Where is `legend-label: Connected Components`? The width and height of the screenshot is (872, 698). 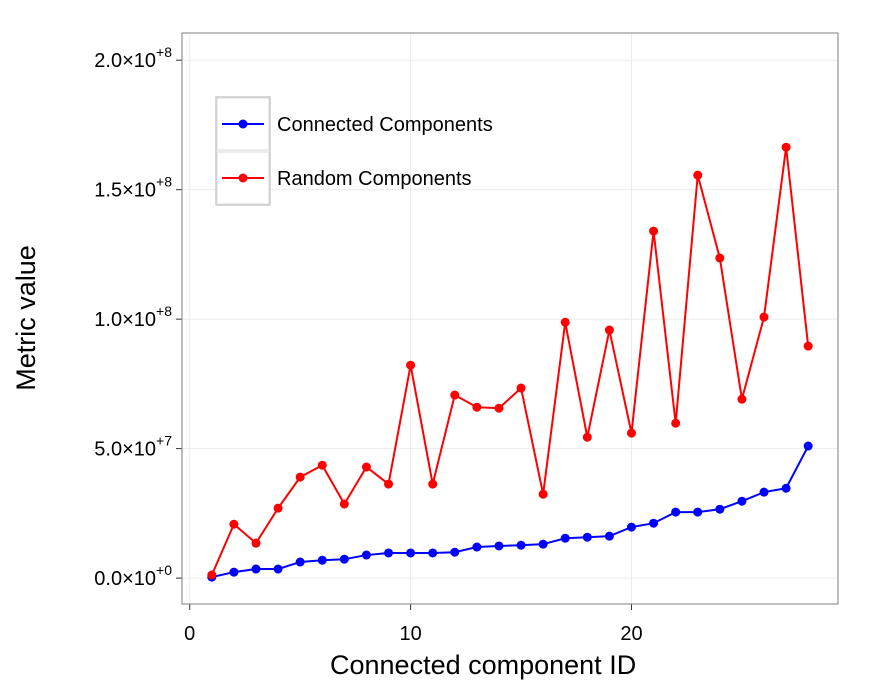
legend-label: Connected Components is located at coordinates (385, 125).